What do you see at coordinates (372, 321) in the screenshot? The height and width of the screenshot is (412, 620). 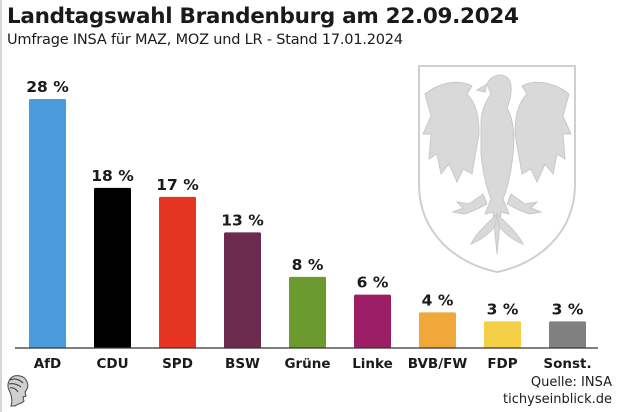 I see `bar-linke` at bounding box center [372, 321].